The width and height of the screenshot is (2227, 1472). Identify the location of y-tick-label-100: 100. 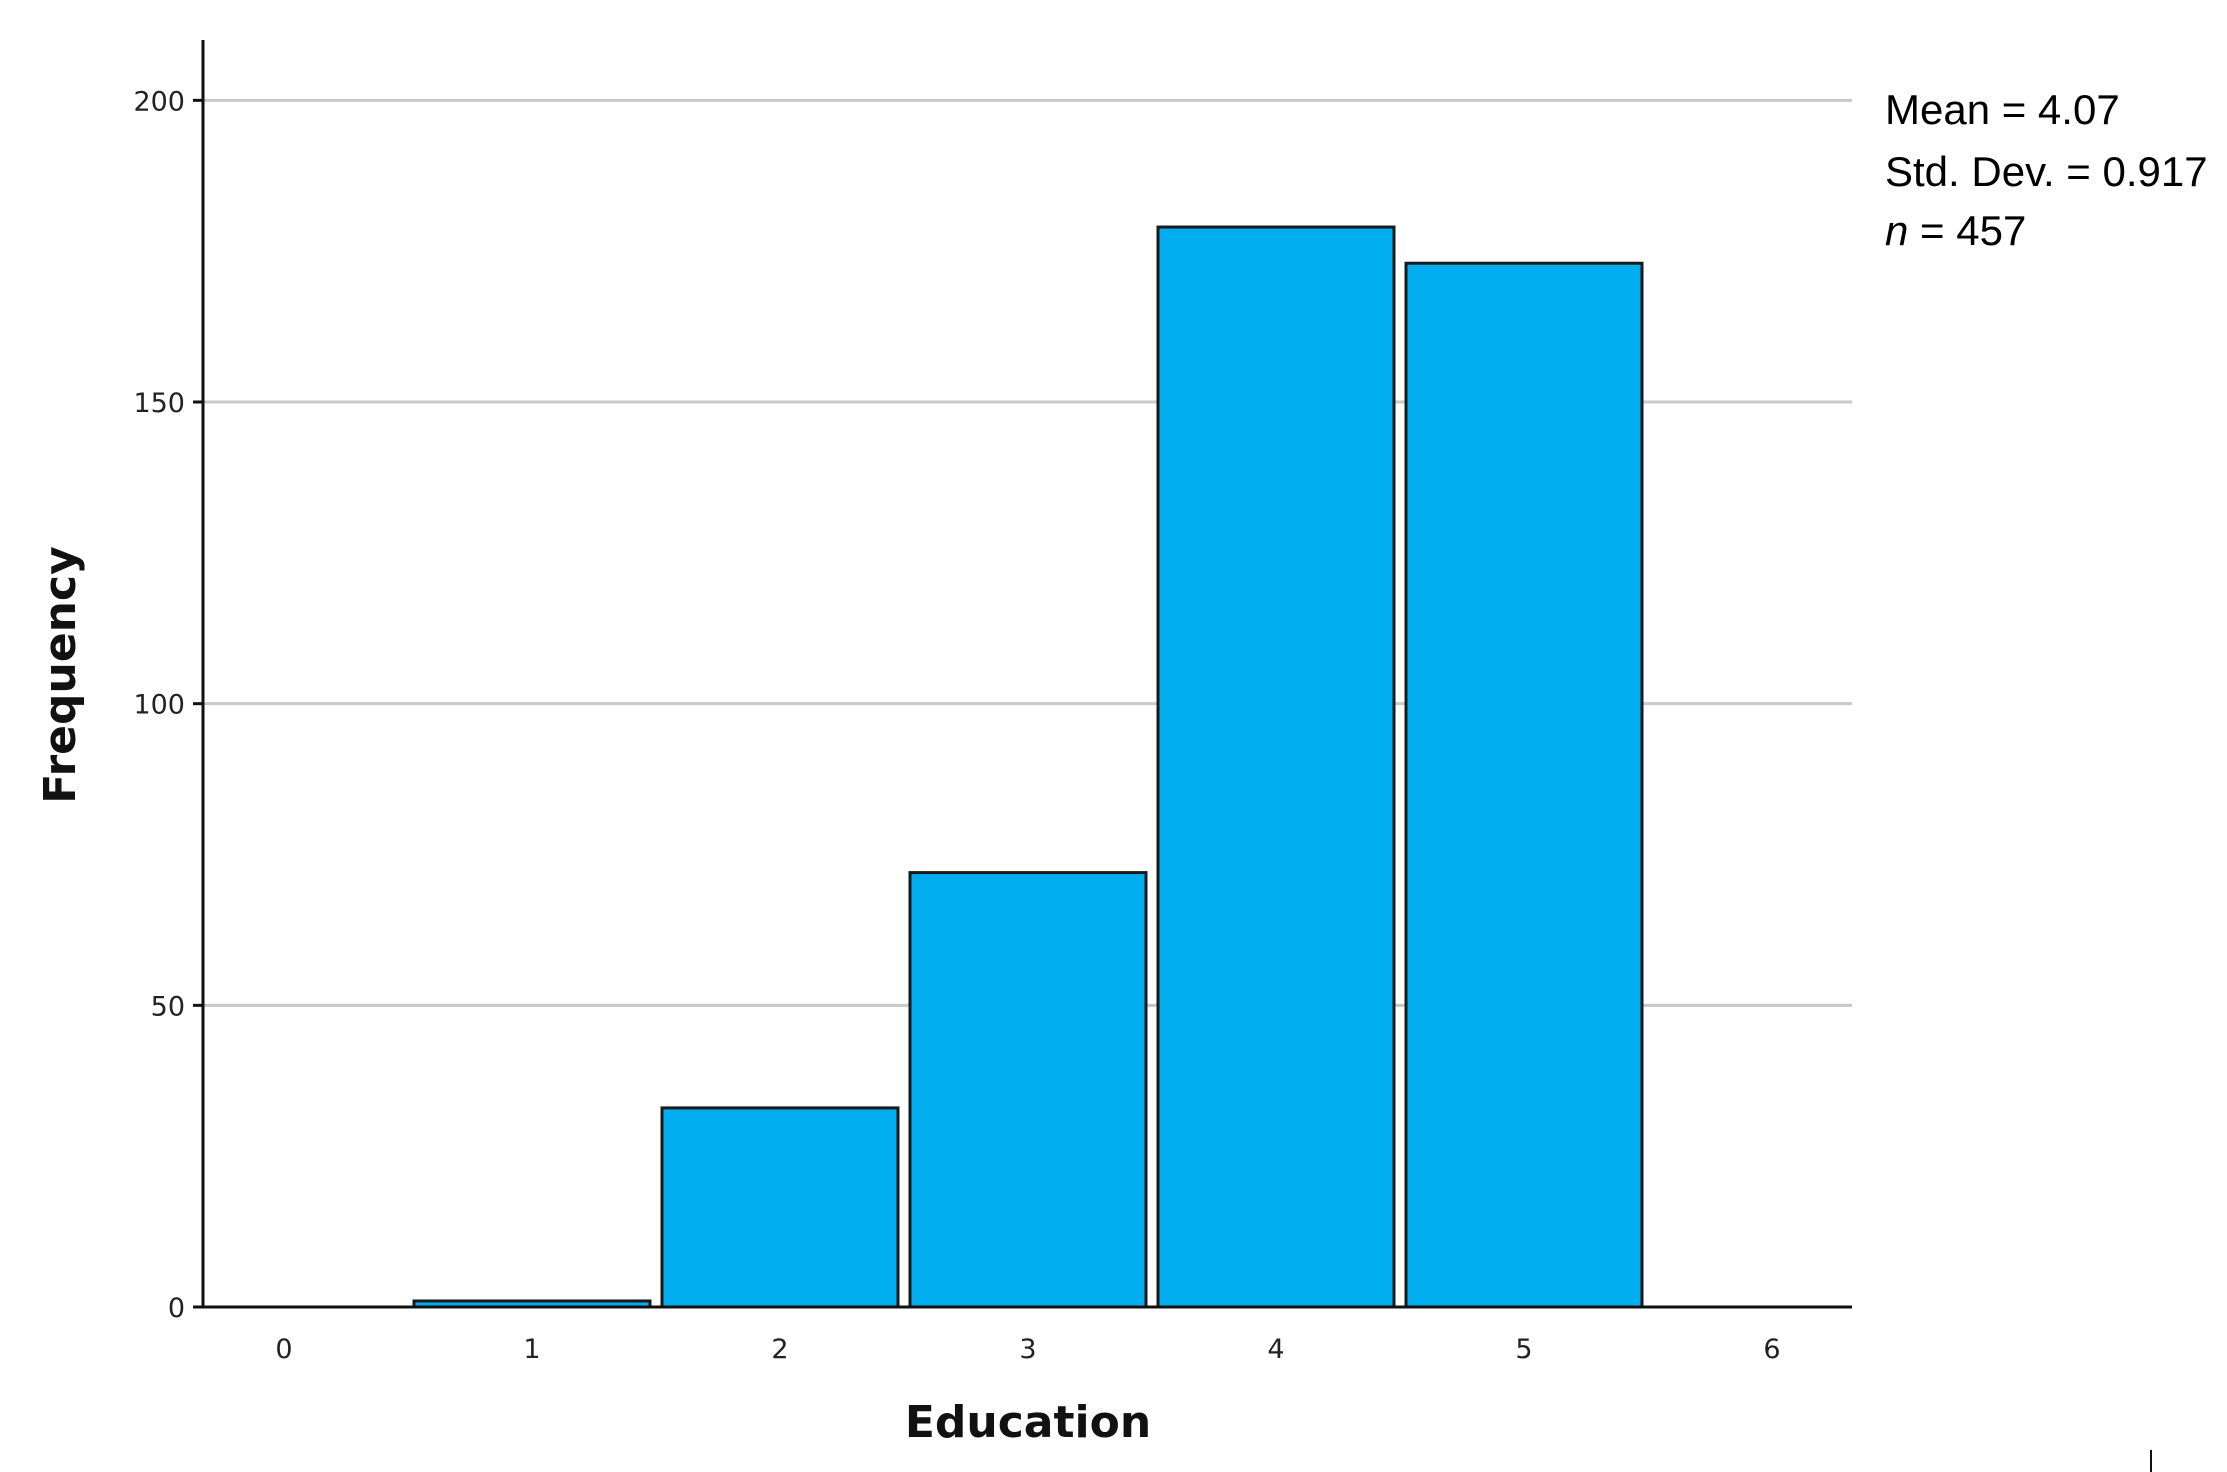
(159, 705).